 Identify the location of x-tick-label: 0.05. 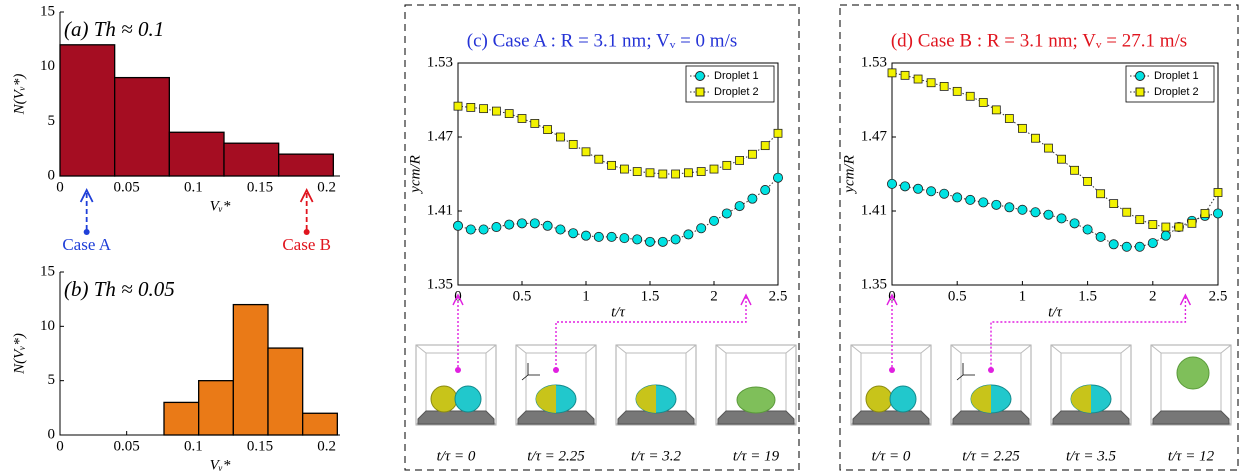
(127, 446).